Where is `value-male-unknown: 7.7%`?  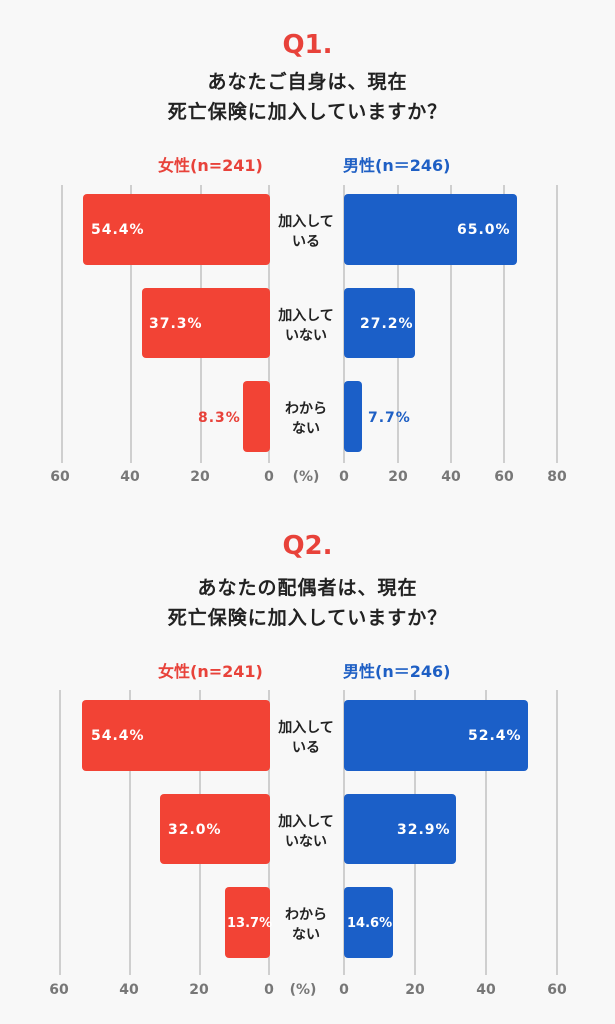 value-male-unknown: 7.7% is located at coordinates (389, 418).